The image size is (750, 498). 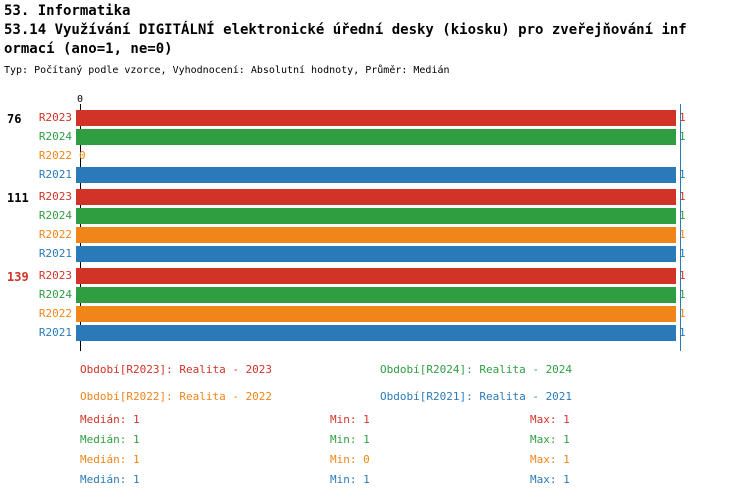 What do you see at coordinates (350, 439) in the screenshot?
I see `stat-min-r2024: Min: 1` at bounding box center [350, 439].